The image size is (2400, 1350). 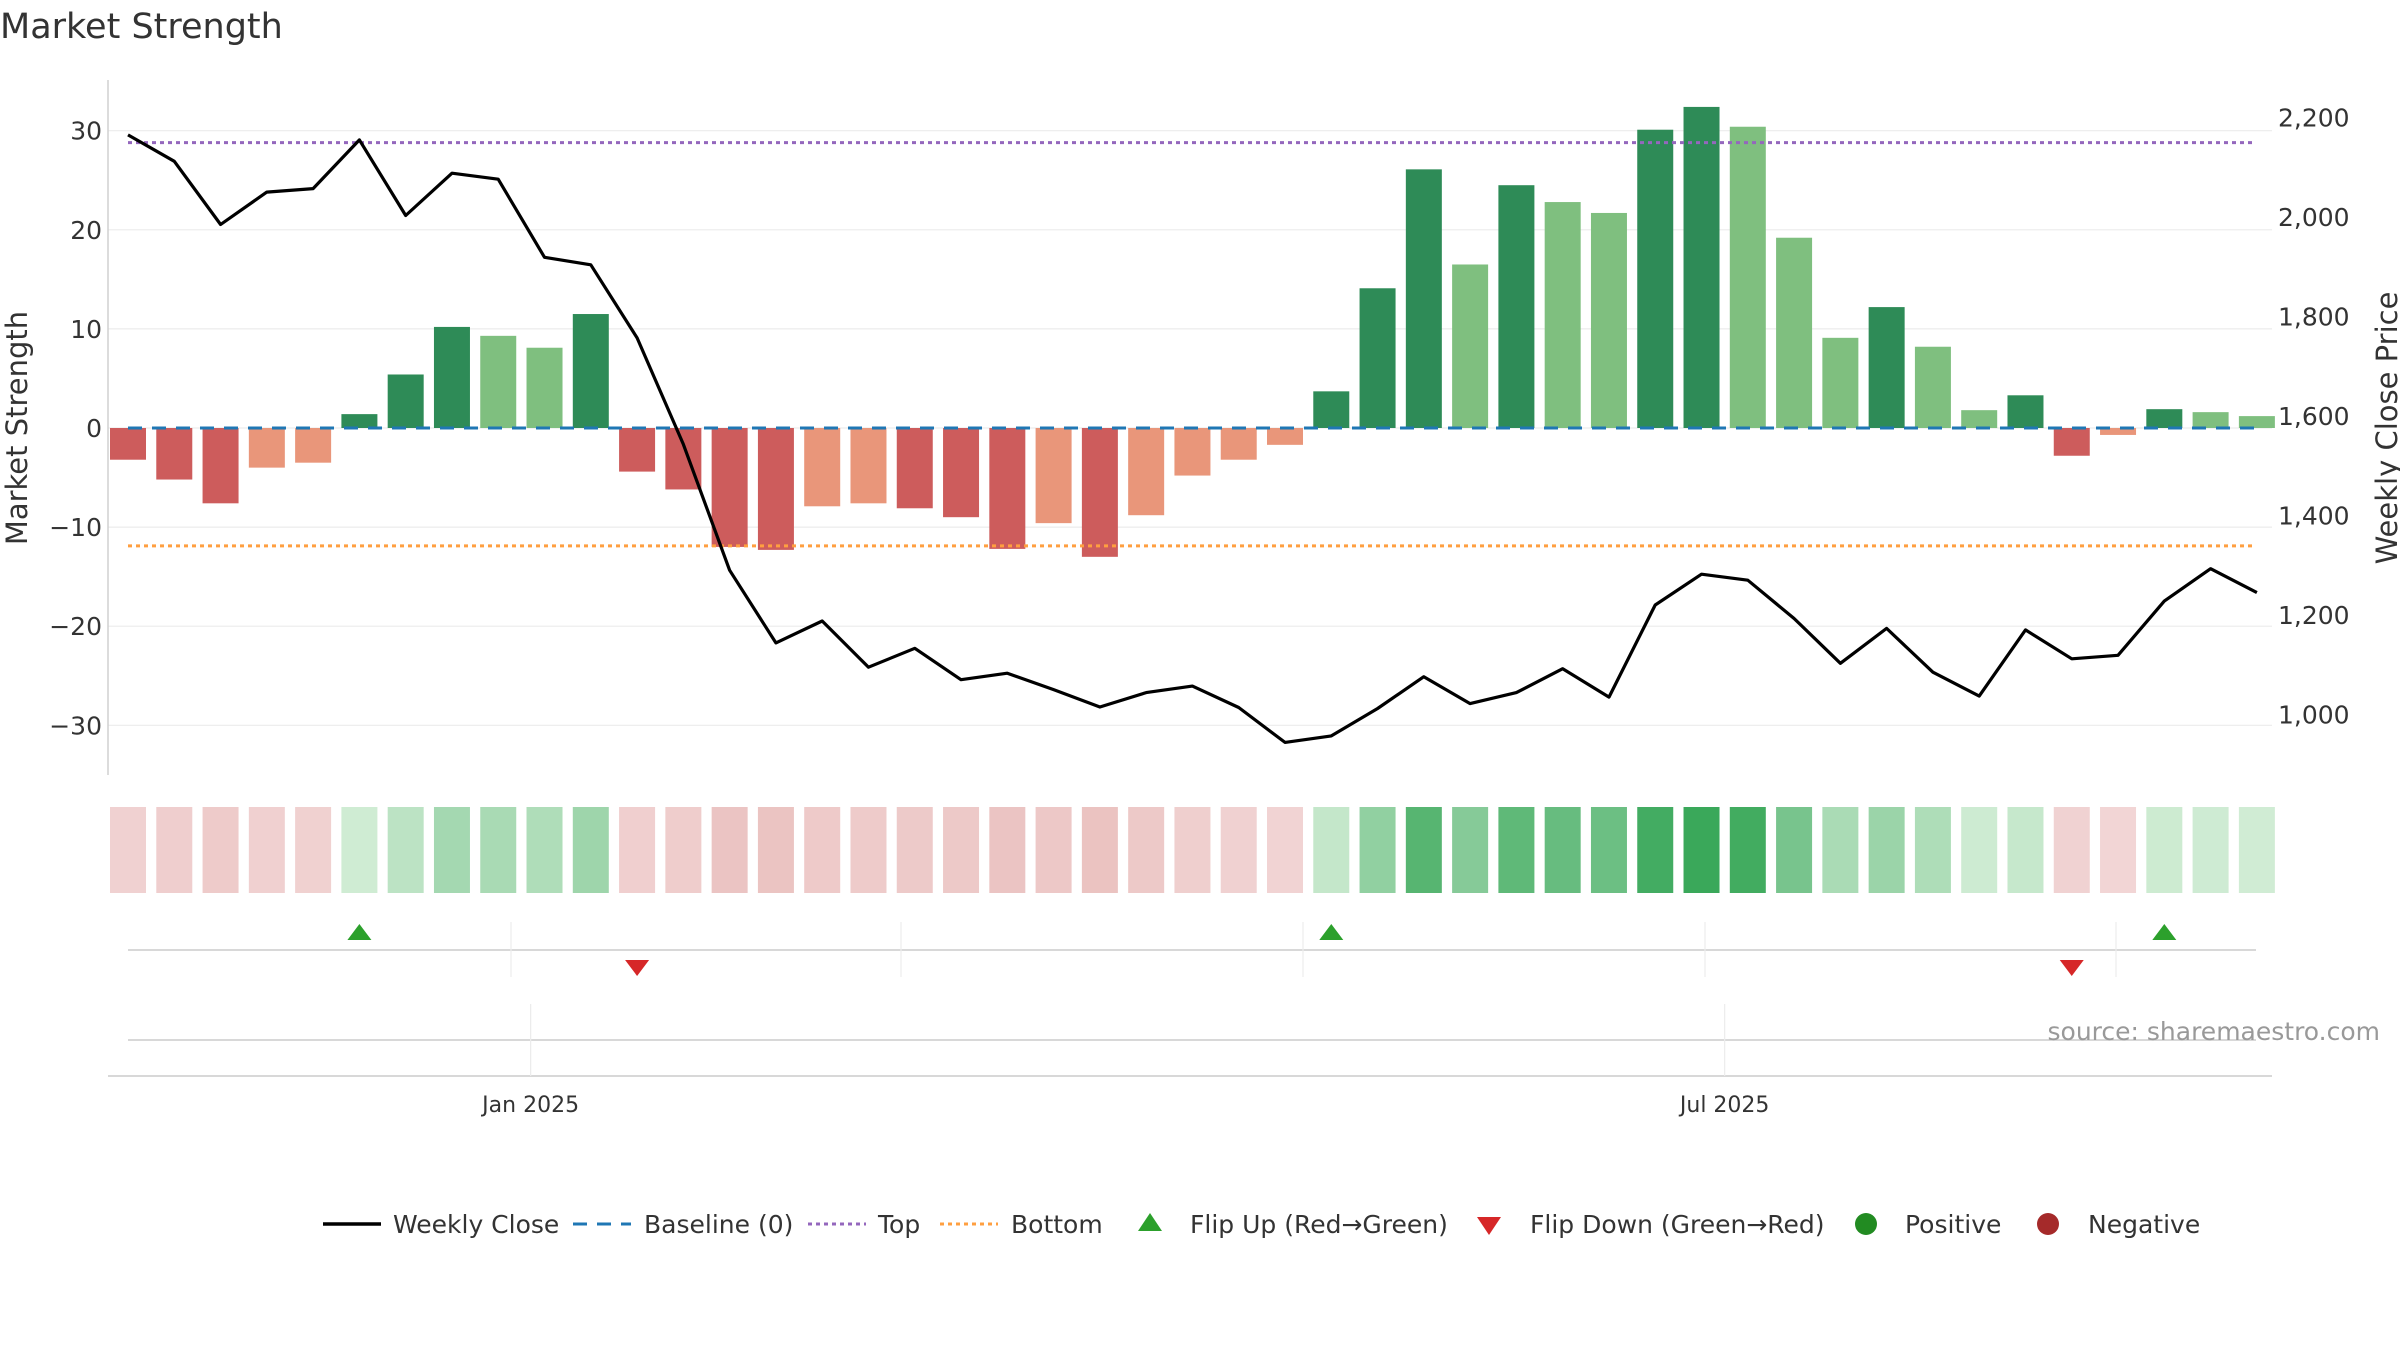 I want to click on strength-heat-strip, so click(x=1192, y=850).